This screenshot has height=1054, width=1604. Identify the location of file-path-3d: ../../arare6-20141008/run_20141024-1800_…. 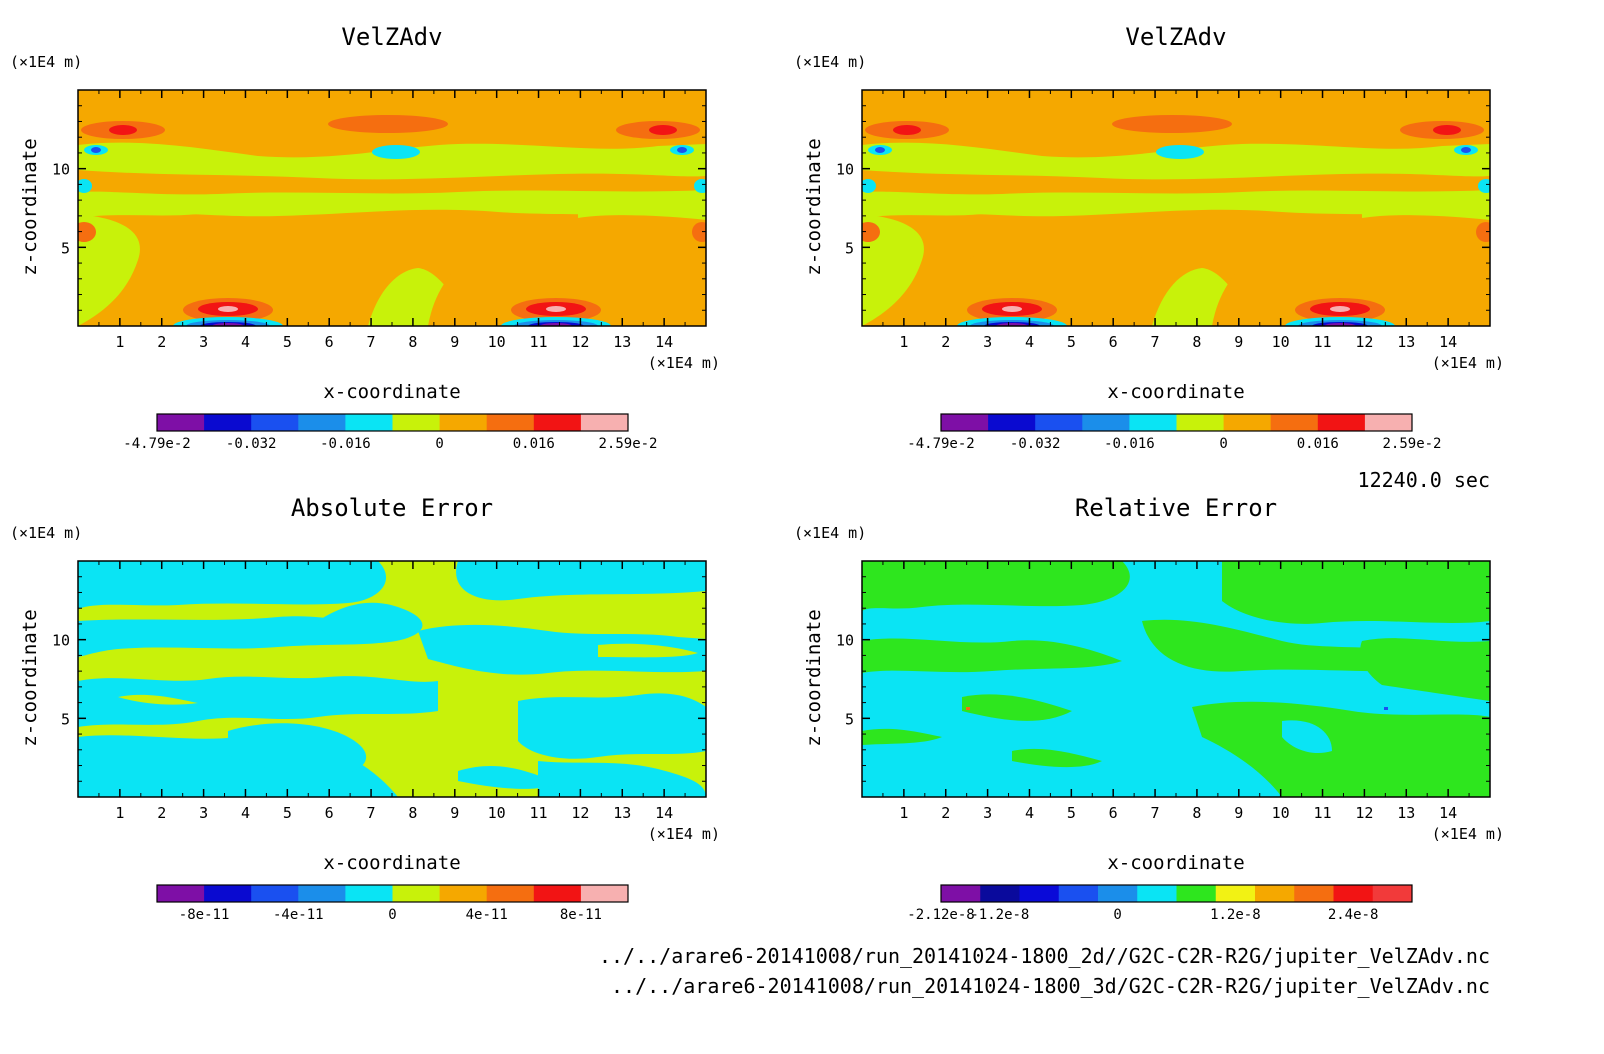
(1050, 986).